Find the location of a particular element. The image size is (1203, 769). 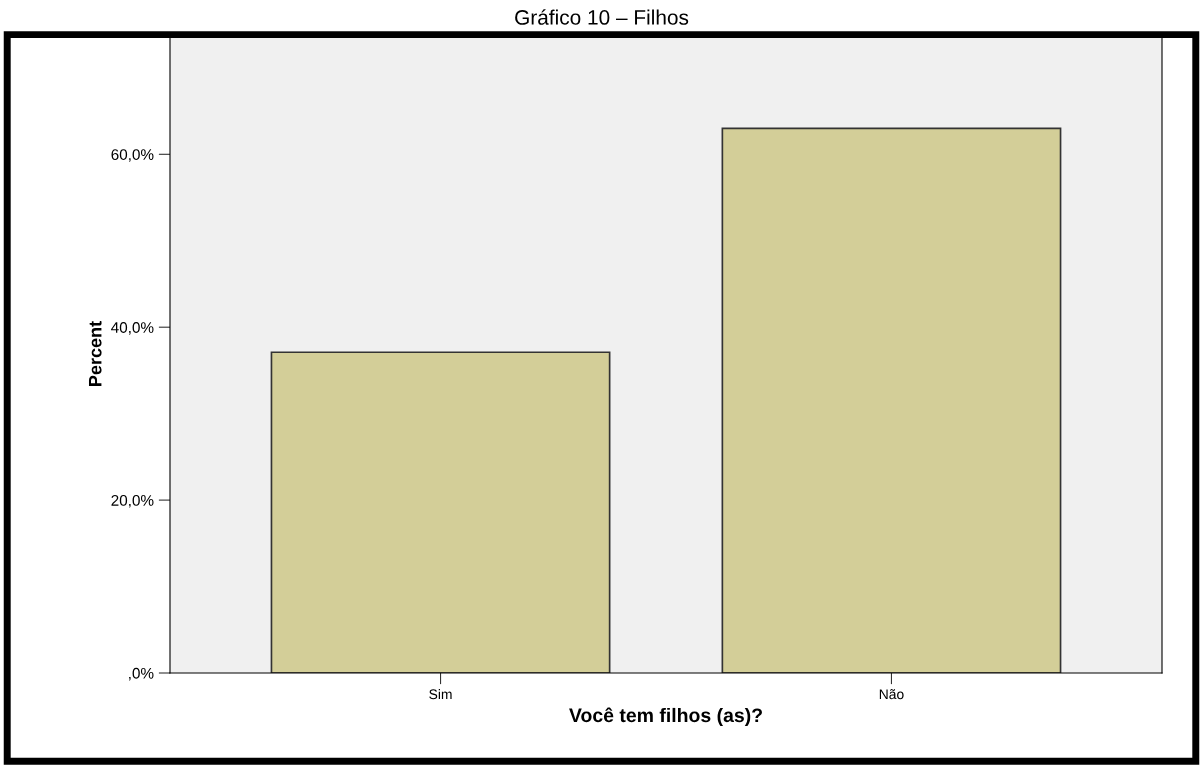

y-tick-label: 40,0% is located at coordinates (132, 328).